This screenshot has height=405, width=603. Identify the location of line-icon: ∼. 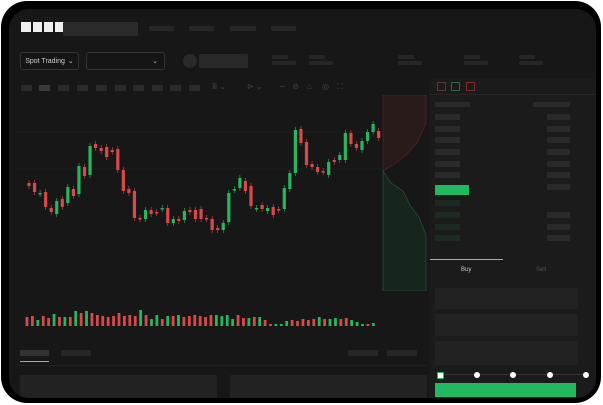
(282, 86).